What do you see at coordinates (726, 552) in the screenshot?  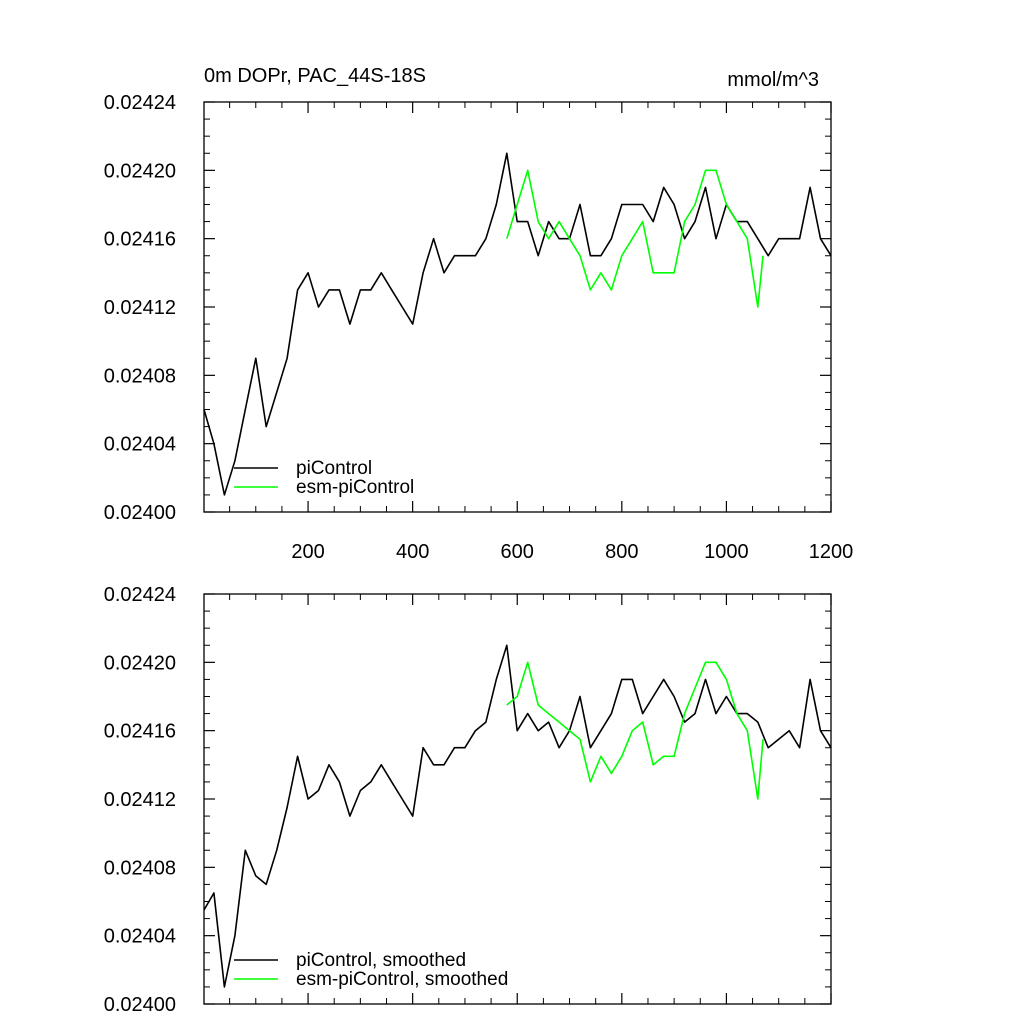 I see `x-tick-label: 1000` at bounding box center [726, 552].